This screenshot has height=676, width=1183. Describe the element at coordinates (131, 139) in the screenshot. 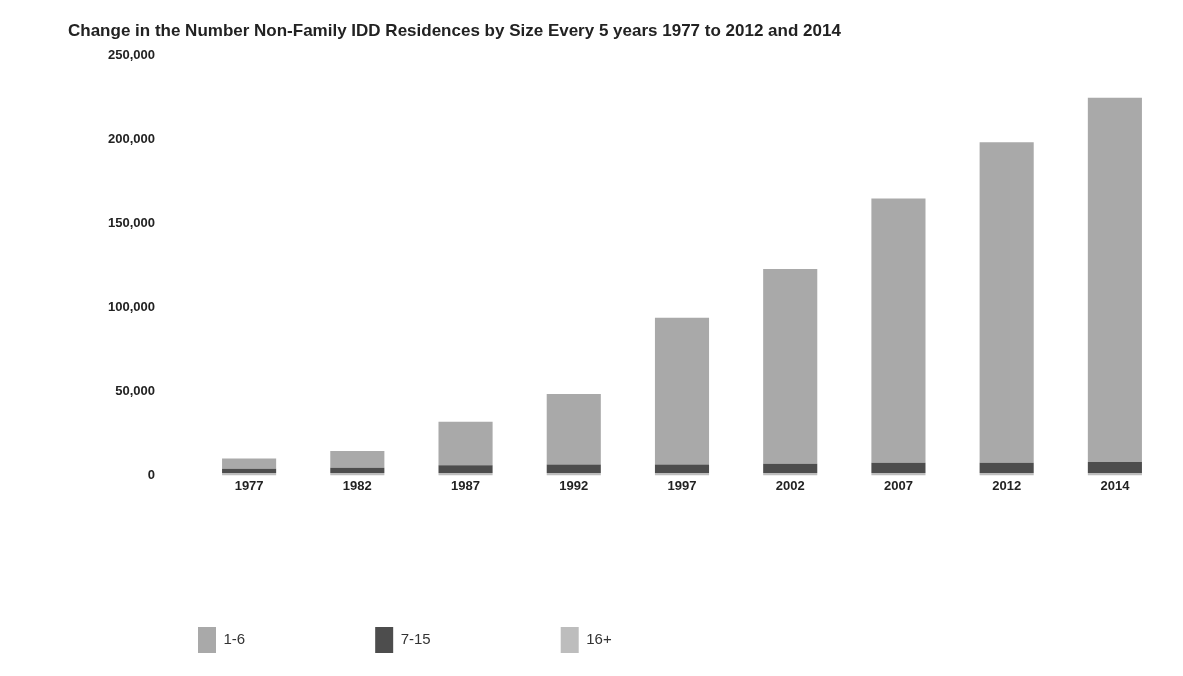

I see `y-tick-label: 200,000` at that location.